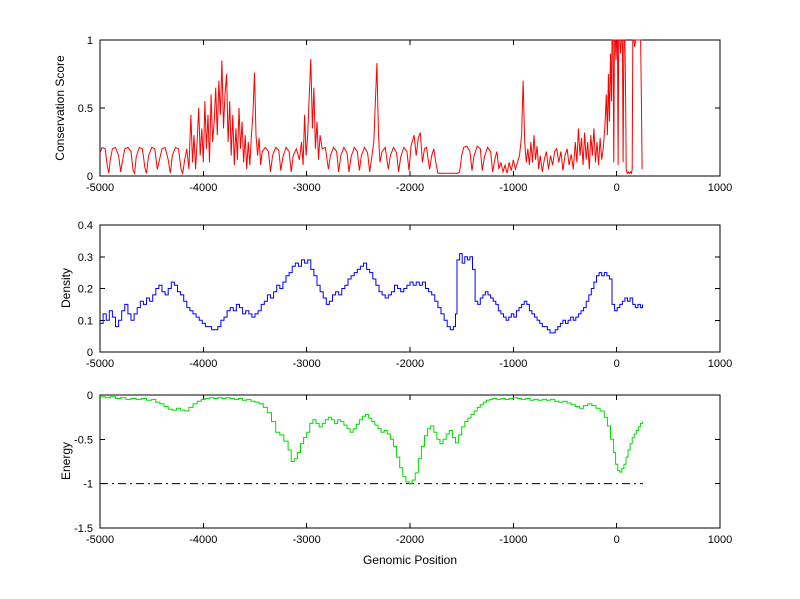  What do you see at coordinates (66, 461) in the screenshot?
I see `ylabel-energy: Energy` at bounding box center [66, 461].